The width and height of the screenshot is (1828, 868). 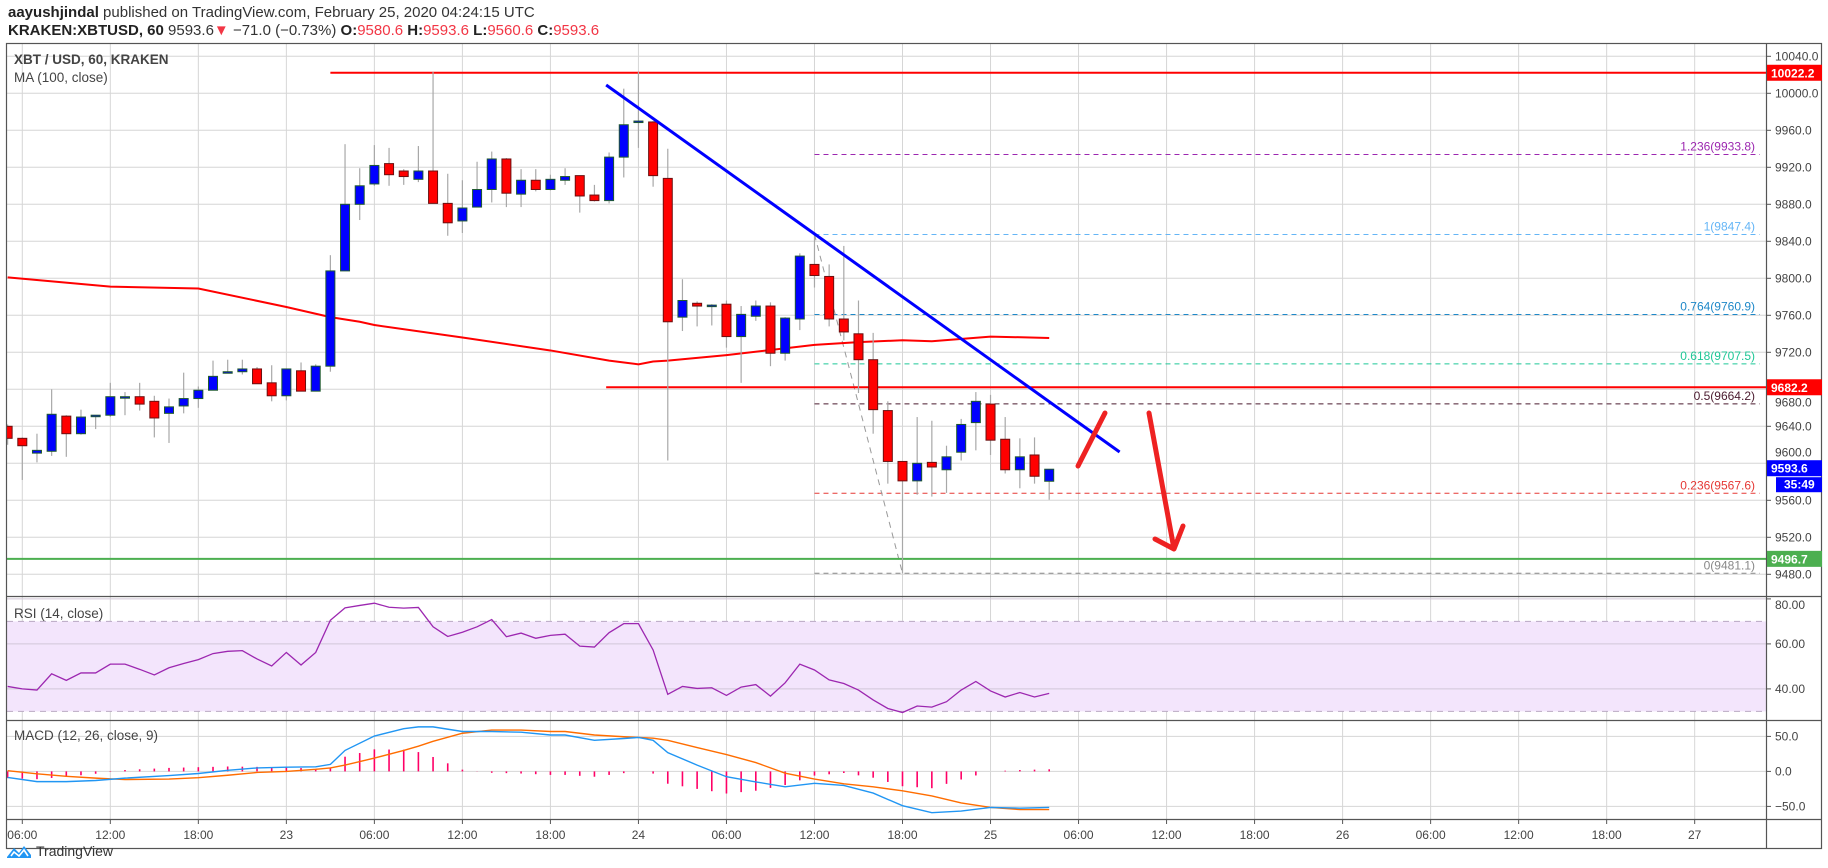 What do you see at coordinates (287, 835) in the screenshot?
I see `time-axis-label: 23` at bounding box center [287, 835].